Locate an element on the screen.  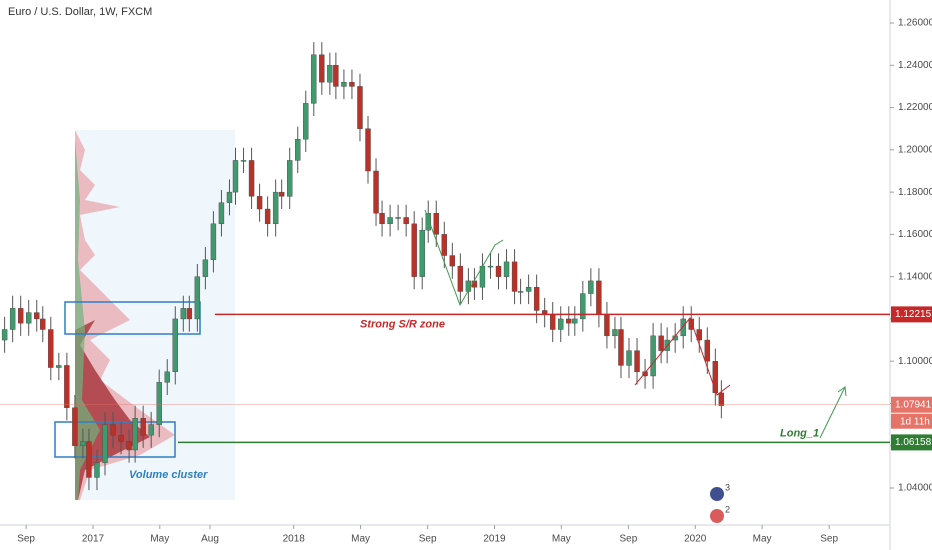
countdown-box is located at coordinates (911, 421).